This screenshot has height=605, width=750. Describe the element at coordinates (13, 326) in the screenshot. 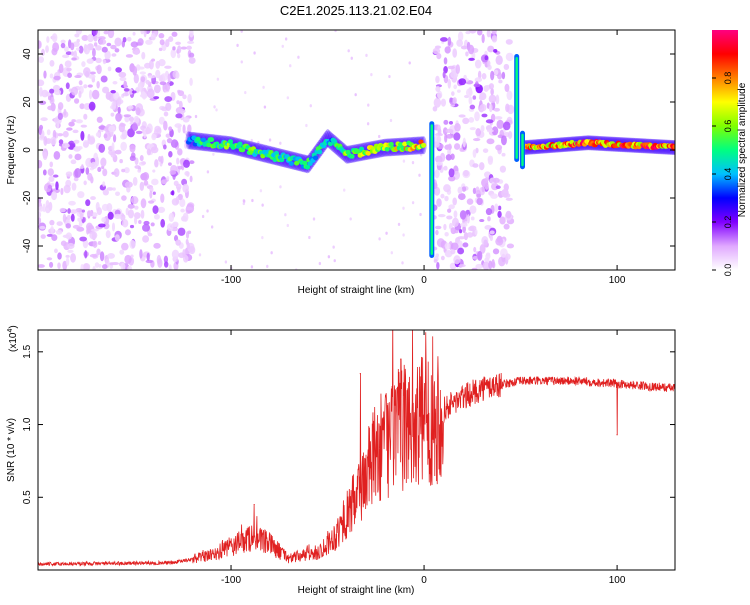

I see `snr-scale-suffix: )` at that location.